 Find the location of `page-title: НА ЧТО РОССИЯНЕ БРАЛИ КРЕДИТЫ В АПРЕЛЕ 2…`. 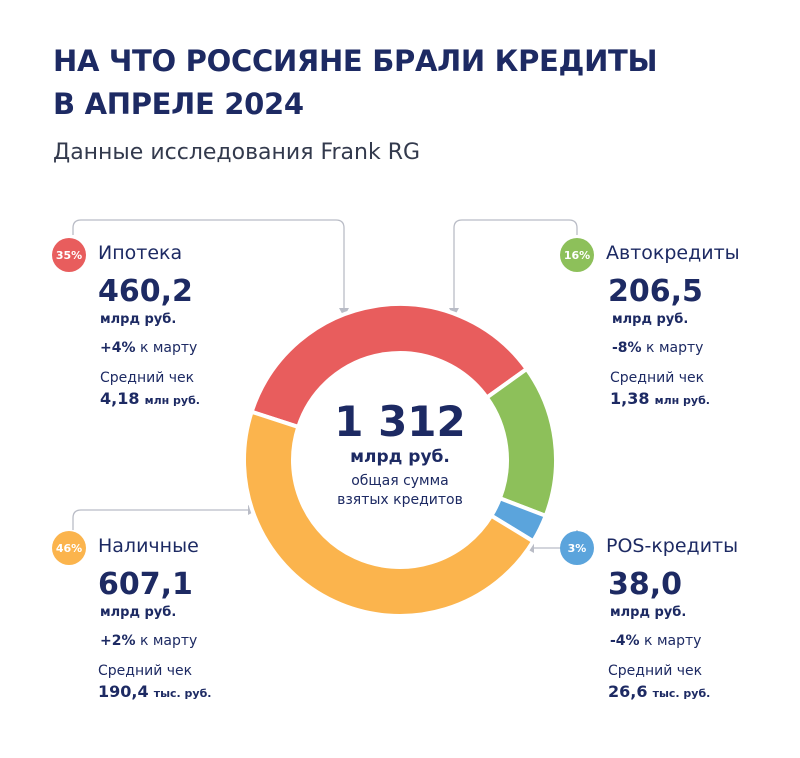

page-title: НА ЧТО РОССИЯНЕ БРАЛИ КРЕДИТЫ В АПРЕЛЕ 2… is located at coordinates (355, 83).